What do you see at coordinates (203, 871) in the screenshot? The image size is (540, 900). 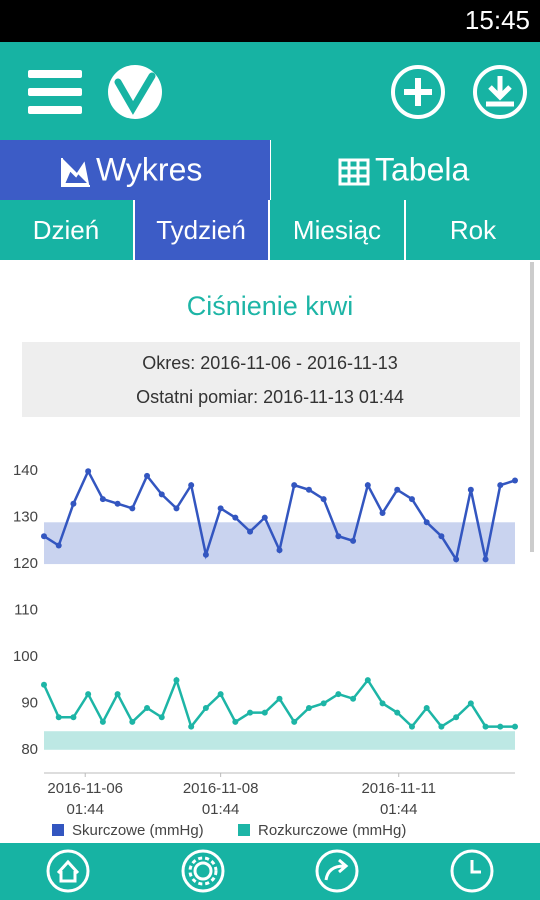 I see `settings-button` at bounding box center [203, 871].